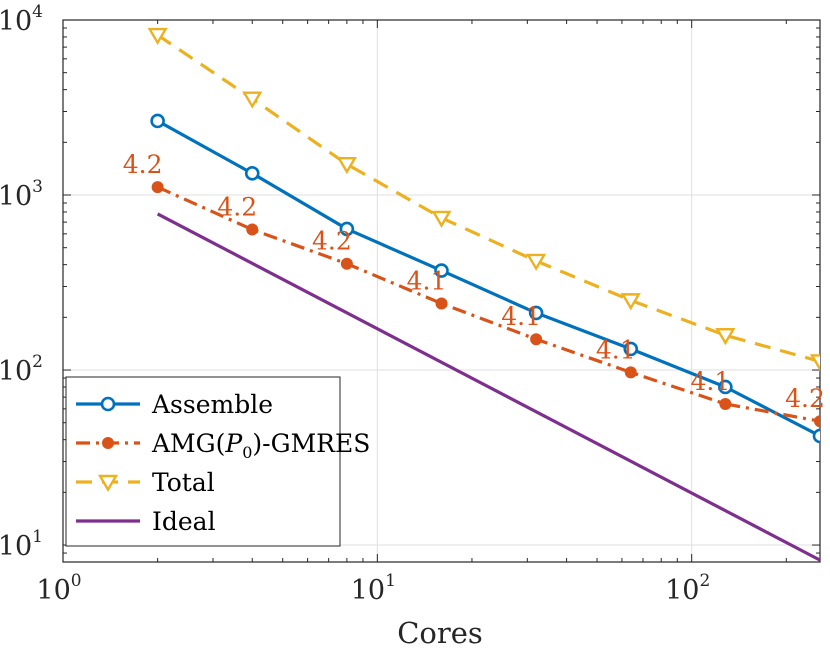 The height and width of the screenshot is (656, 830). I want to click on x-tick-label: 10⁰, so click(58, 588).